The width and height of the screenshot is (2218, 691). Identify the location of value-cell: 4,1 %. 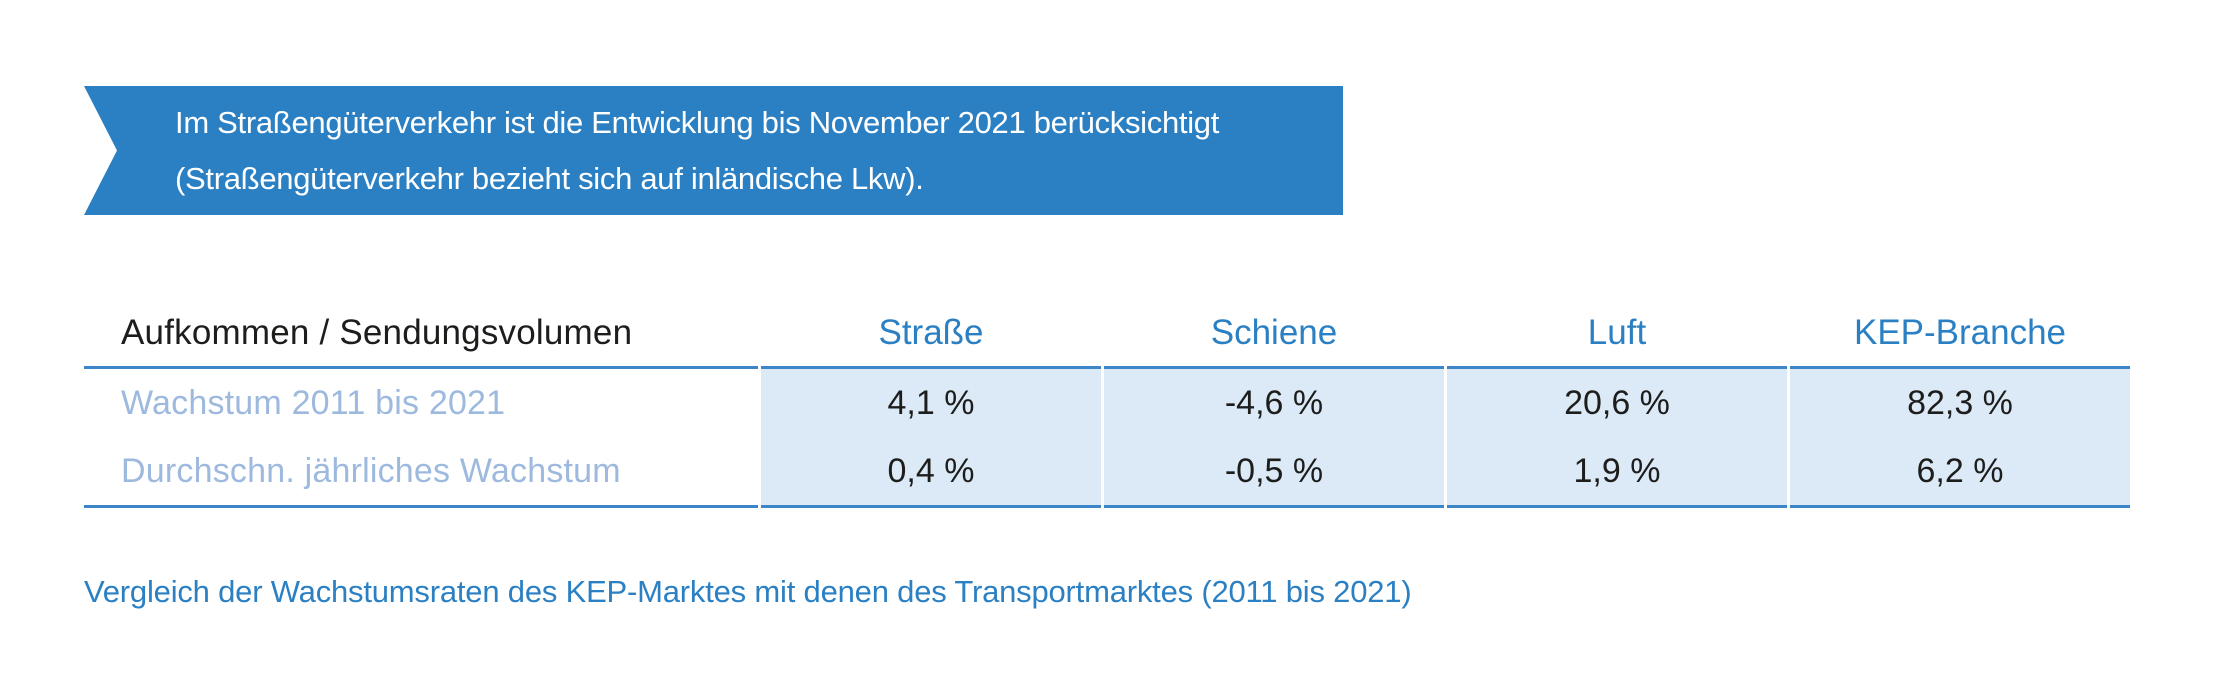
(931, 403).